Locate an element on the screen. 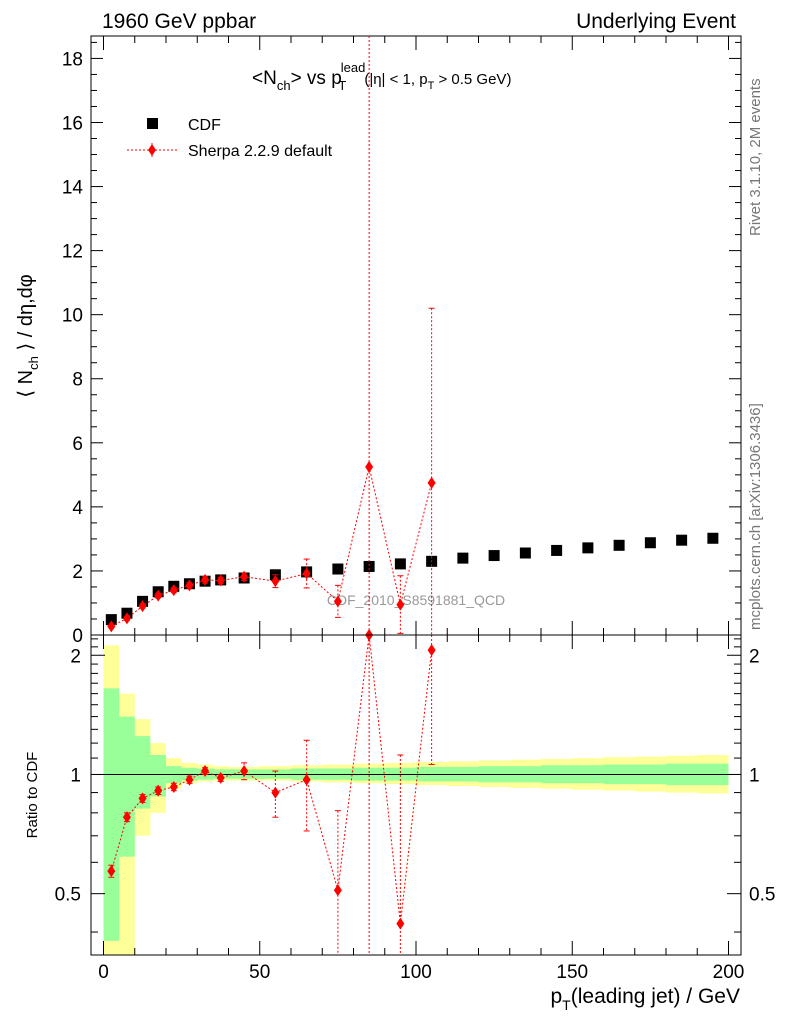 This screenshot has height=1024, width=786. legend-sherpa-marker is located at coordinates (152, 150).